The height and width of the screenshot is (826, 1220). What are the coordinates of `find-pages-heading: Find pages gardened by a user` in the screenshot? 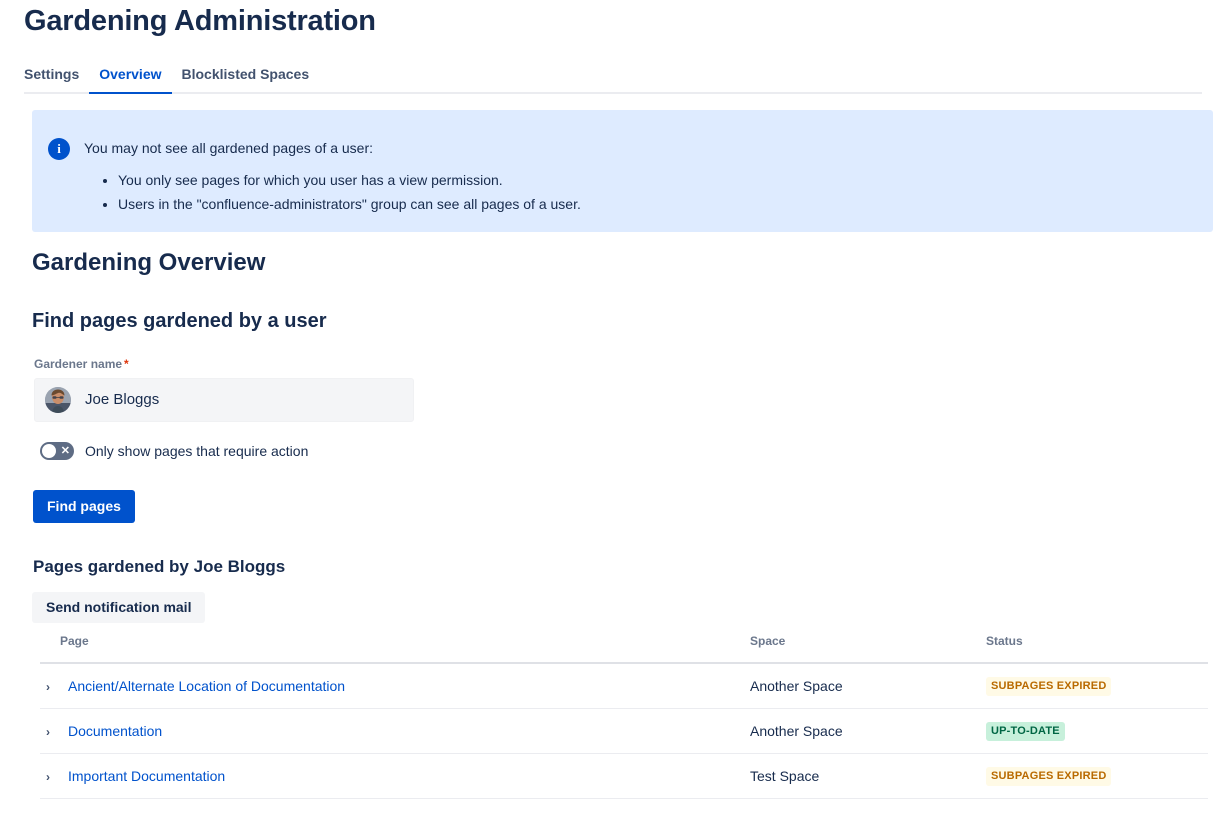 It's located at (179, 321).